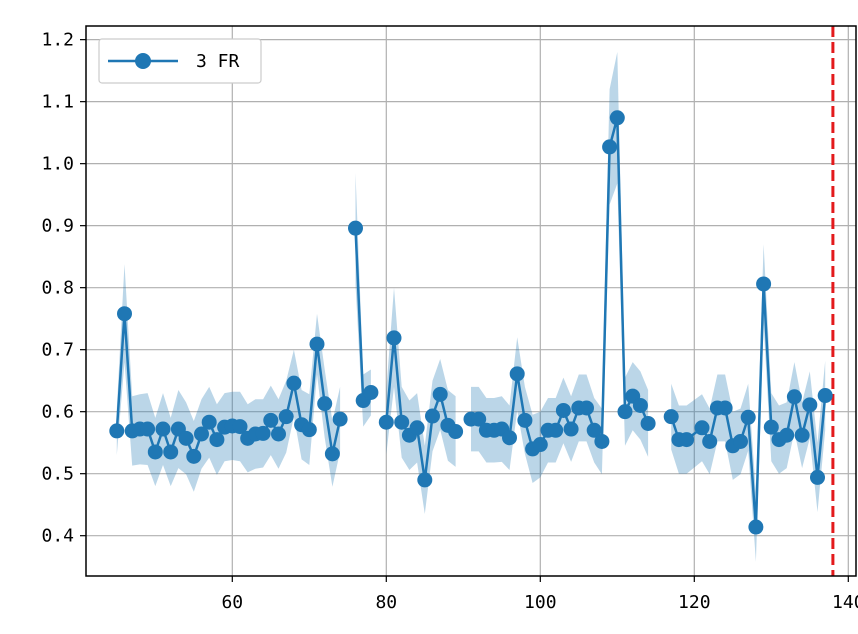 Image resolution: width=858 pixels, height=634 pixels. Describe the element at coordinates (57, 40) in the screenshot. I see `y-tick-label: 1.2` at that location.